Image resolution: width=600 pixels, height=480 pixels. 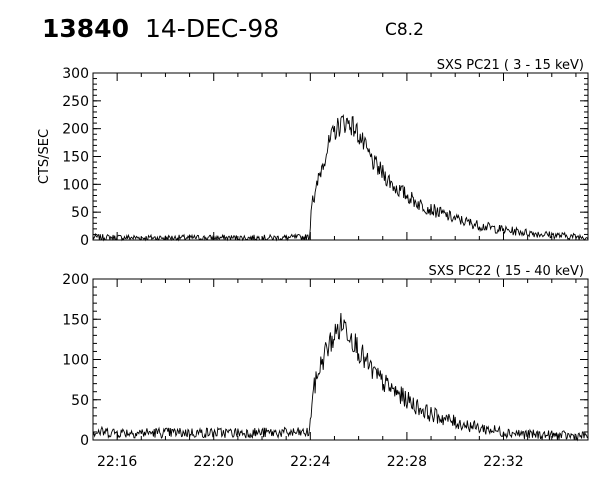 What do you see at coordinates (44, 156) in the screenshot?
I see `y-axis-label: CTS/SEC` at bounding box center [44, 156].